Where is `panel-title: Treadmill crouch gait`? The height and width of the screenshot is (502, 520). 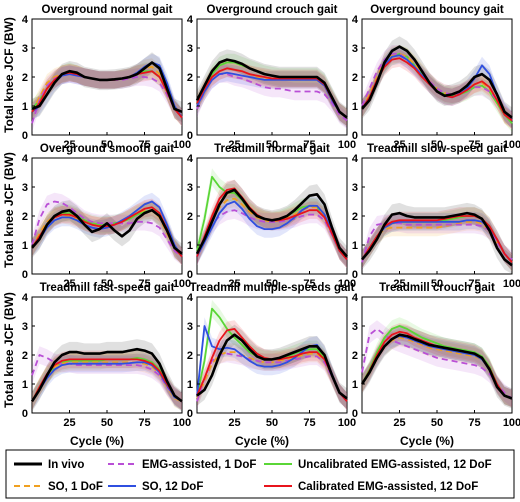
panel-title: Treadmill crouch gait is located at coordinates (437, 288).